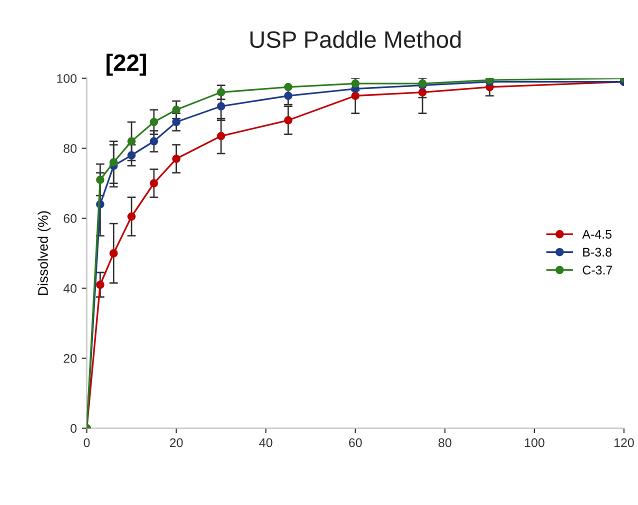  I want to click on legend-label: C-3.7, so click(597, 270).